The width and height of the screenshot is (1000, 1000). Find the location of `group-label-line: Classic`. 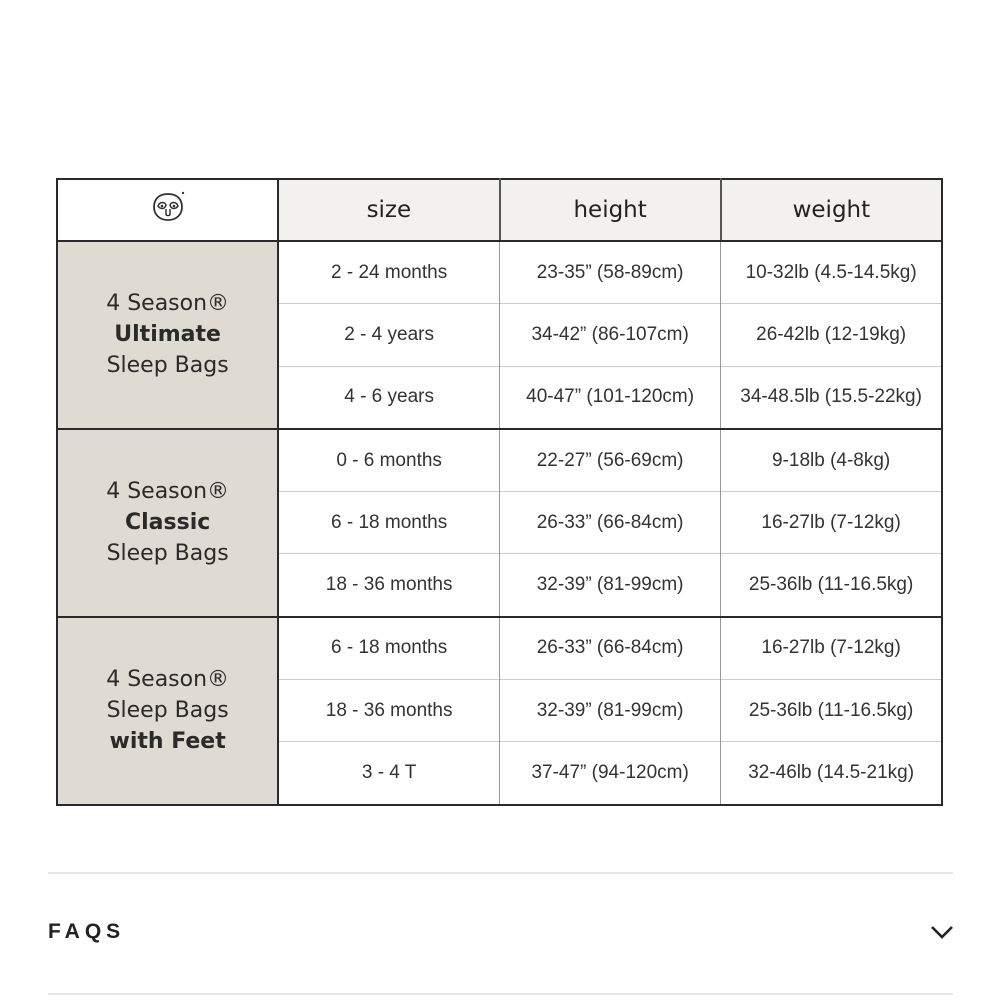

group-label-line: Classic is located at coordinates (167, 523).